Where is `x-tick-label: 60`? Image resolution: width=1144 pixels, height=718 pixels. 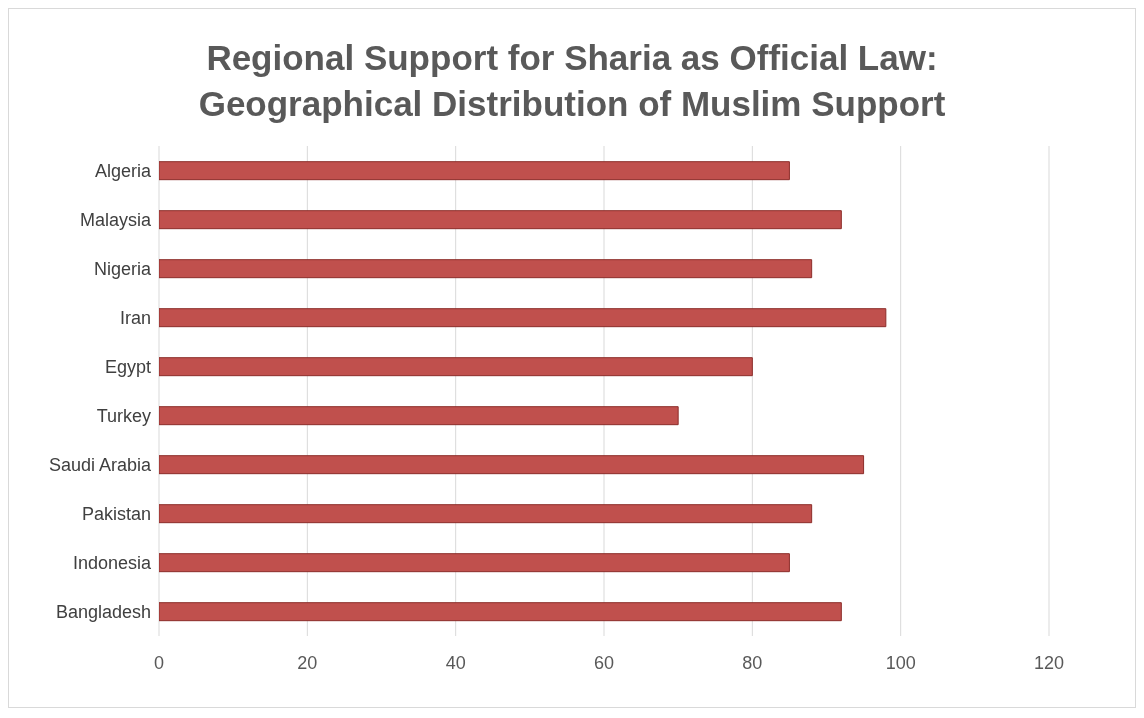
x-tick-label: 60 is located at coordinates (604, 662).